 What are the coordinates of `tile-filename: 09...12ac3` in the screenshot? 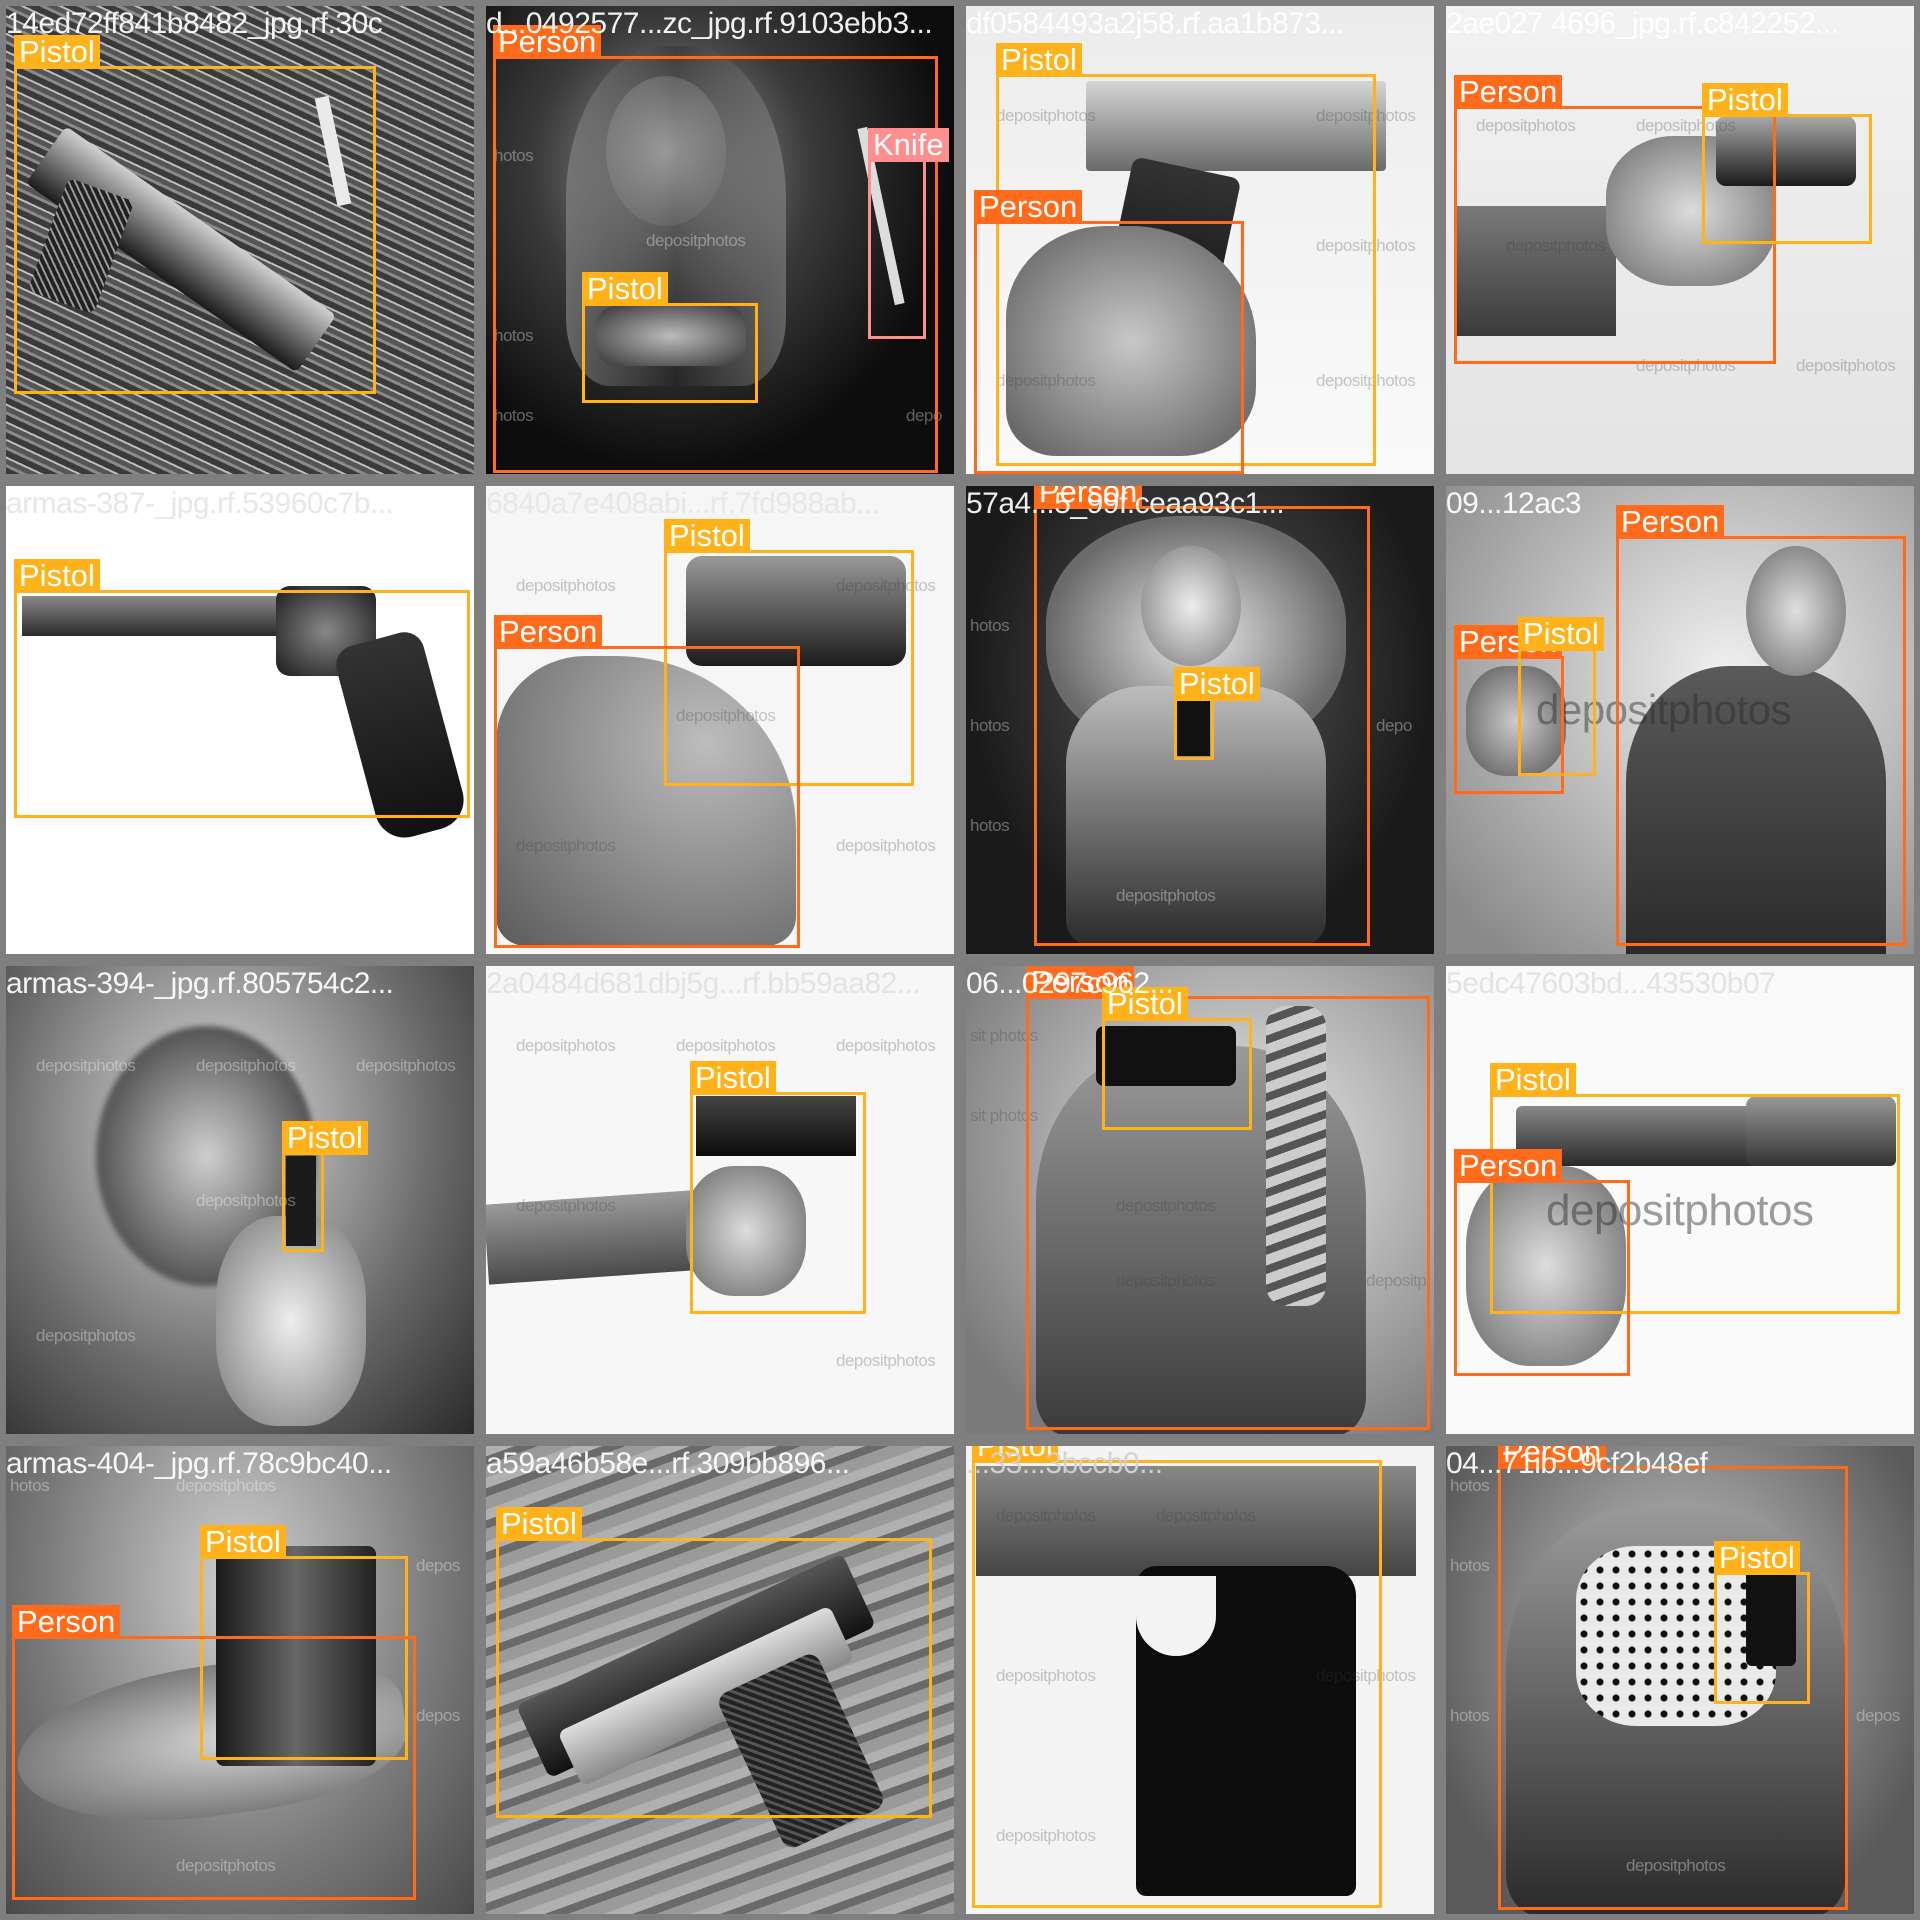 It's located at (1514, 503).